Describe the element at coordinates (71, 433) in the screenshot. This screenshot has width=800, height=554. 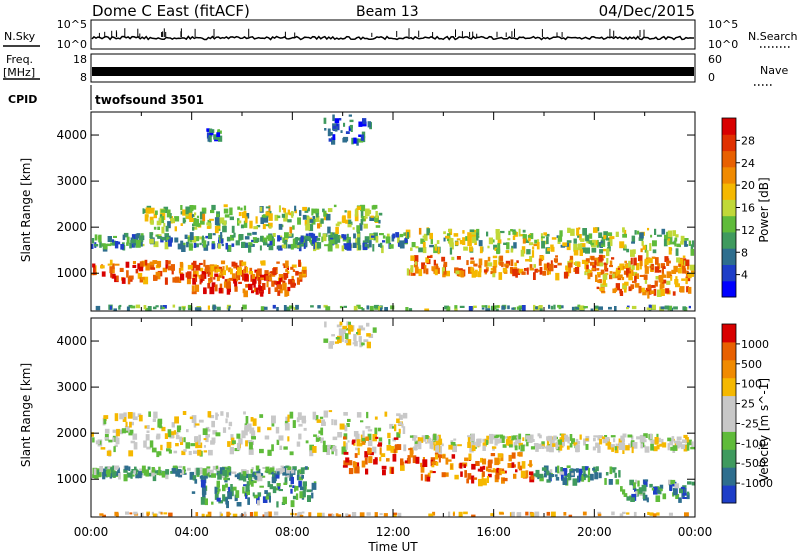
I see `velocity-ytick-label: 2000` at that location.